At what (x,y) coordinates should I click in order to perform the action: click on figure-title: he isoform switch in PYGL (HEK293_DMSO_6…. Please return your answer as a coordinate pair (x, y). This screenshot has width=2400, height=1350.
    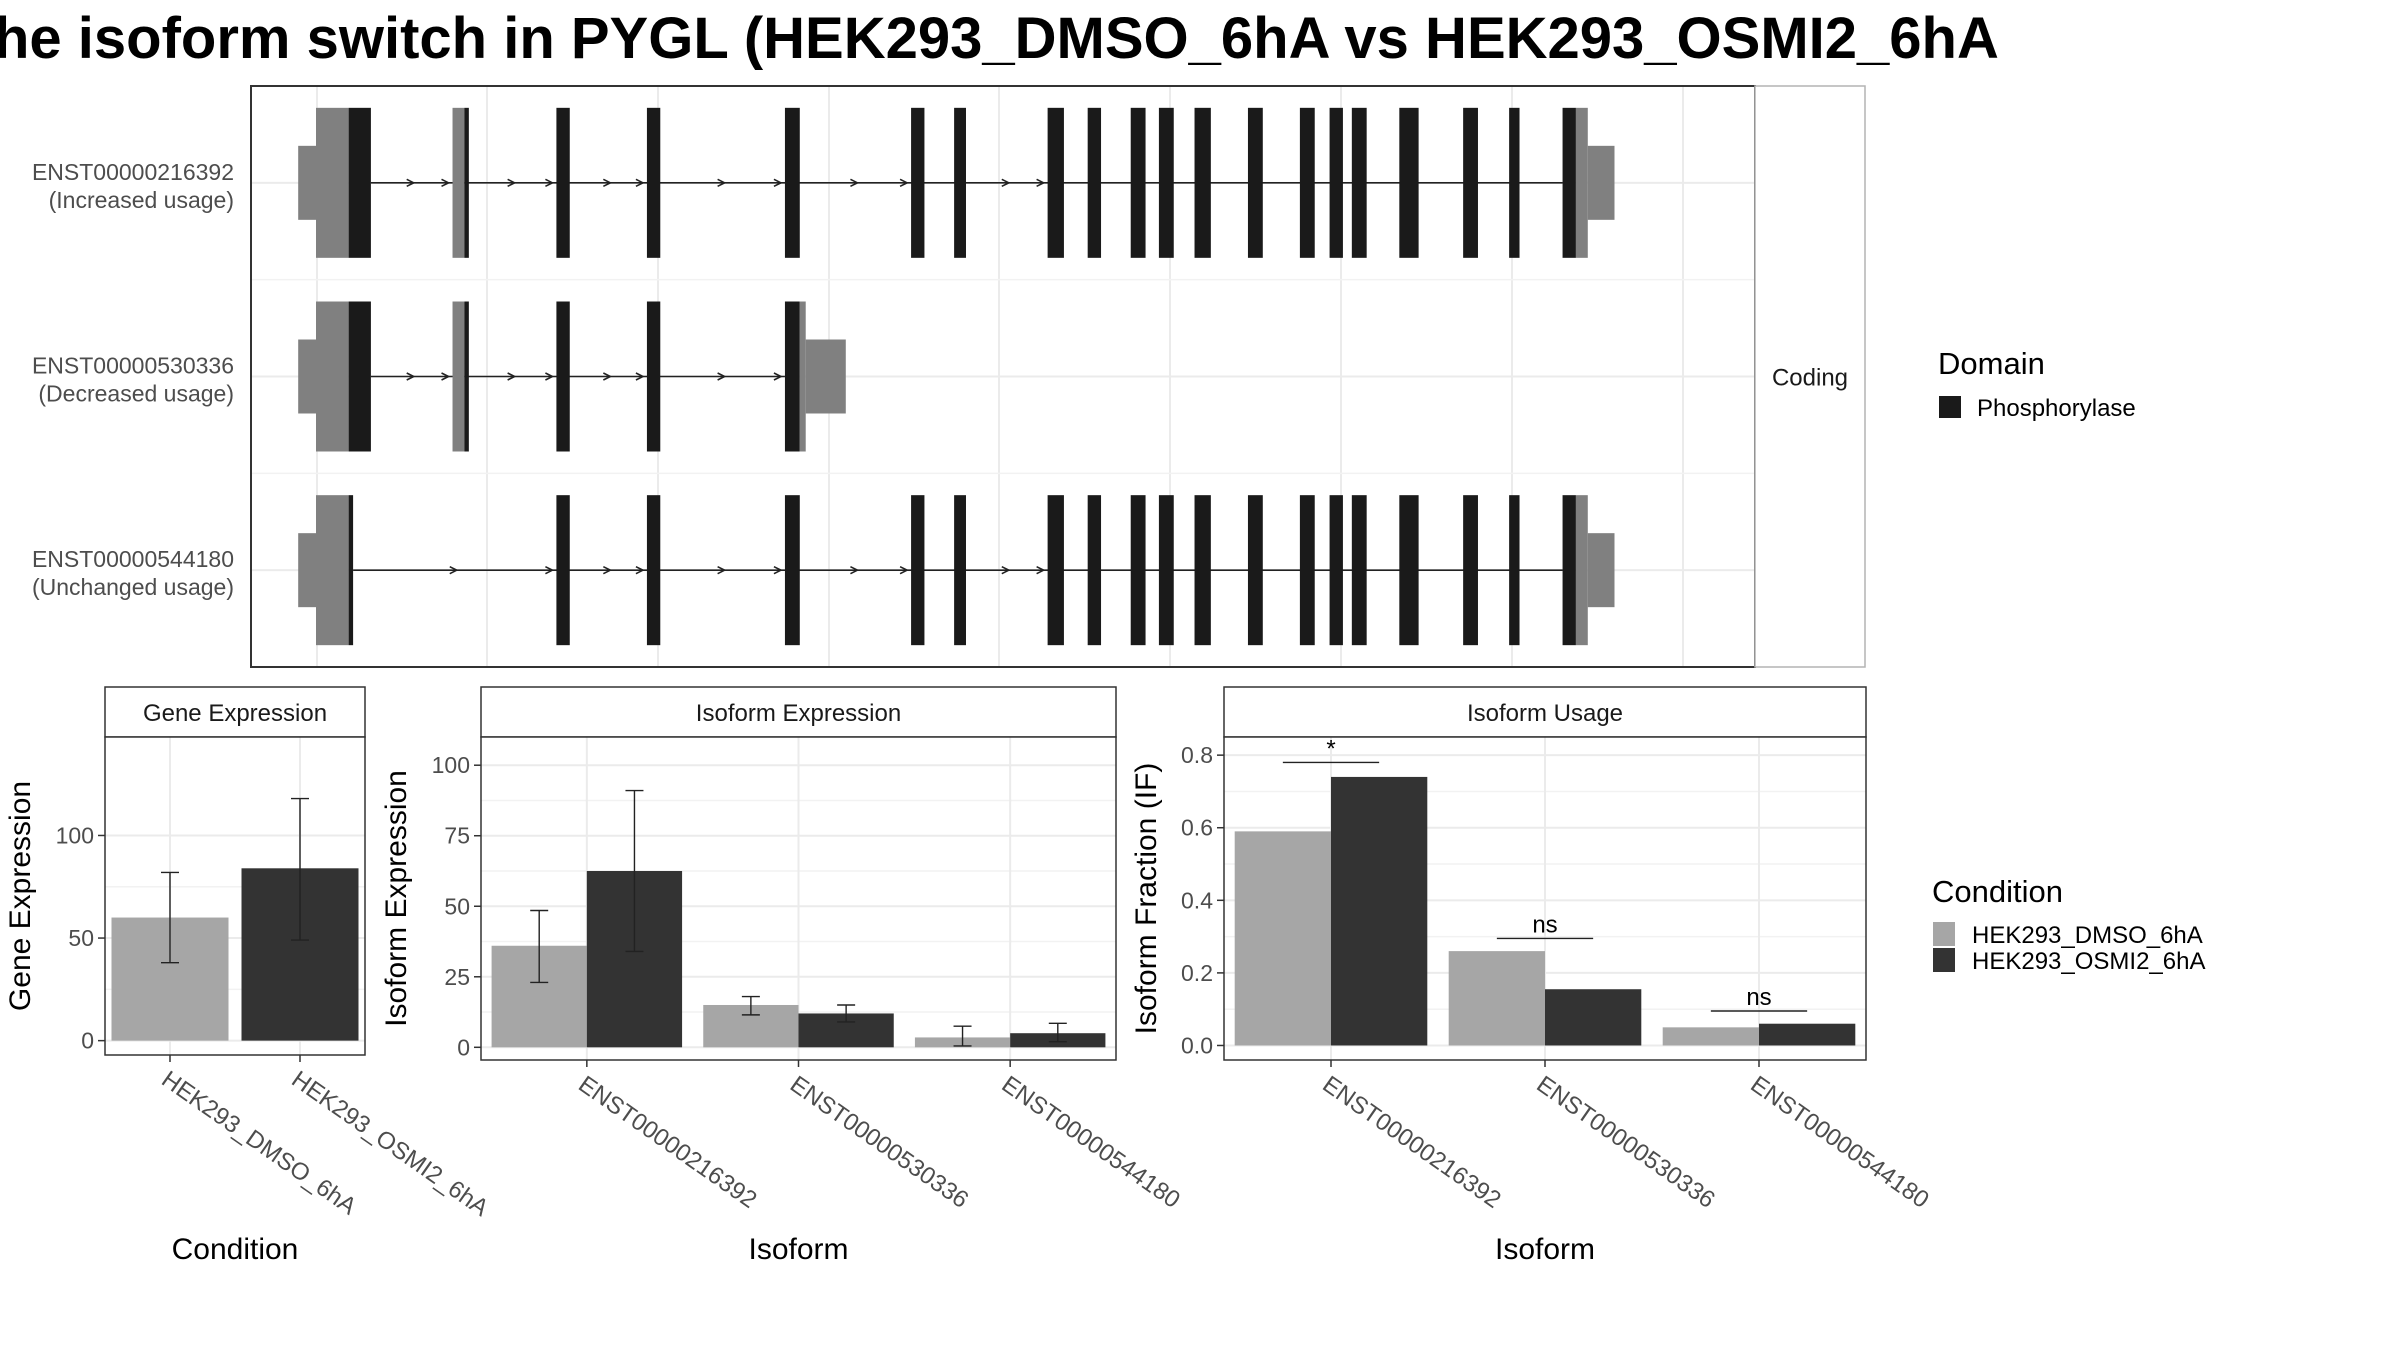
    Looking at the image, I should click on (999, 38).